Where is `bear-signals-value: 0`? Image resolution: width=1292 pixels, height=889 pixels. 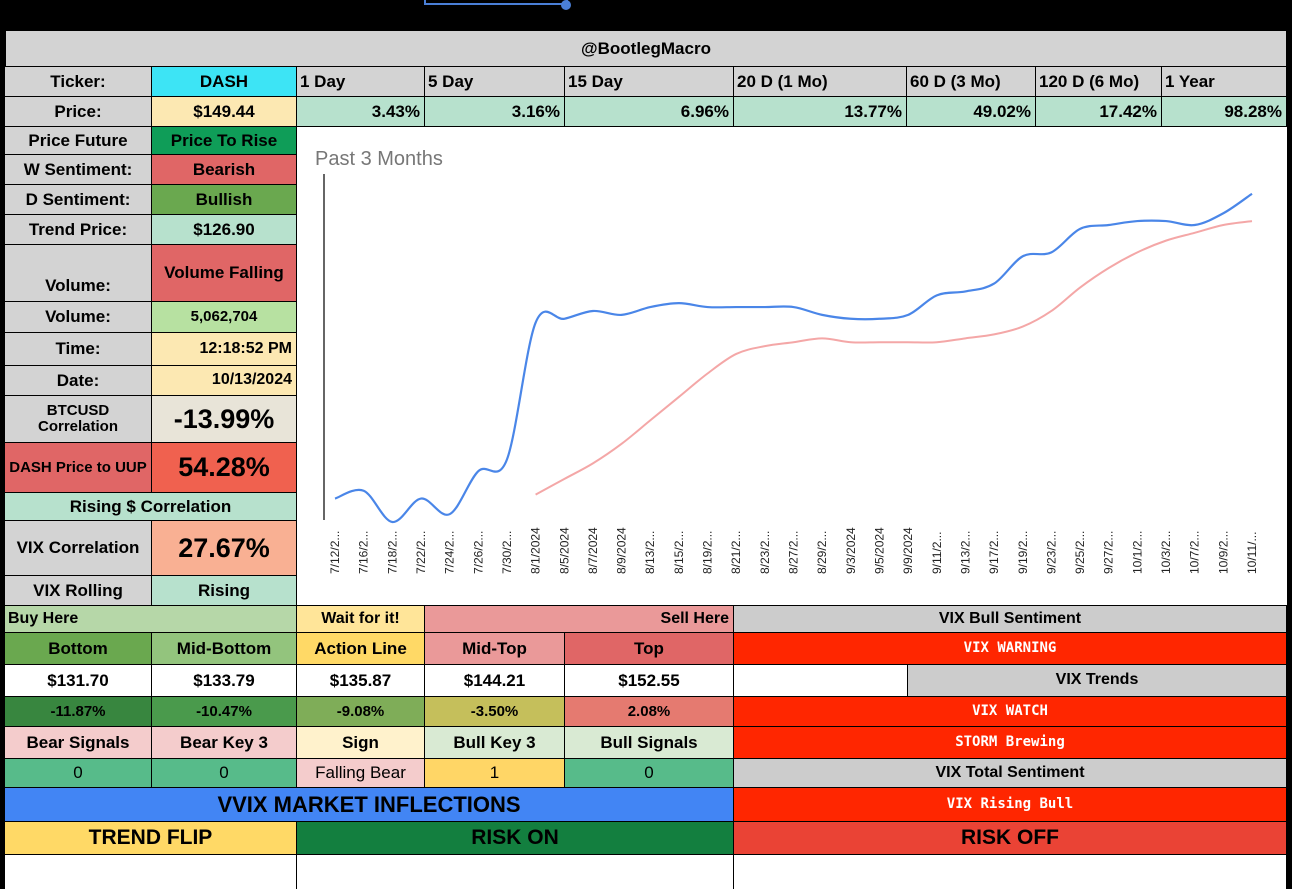
bear-signals-value: 0 is located at coordinates (78, 773).